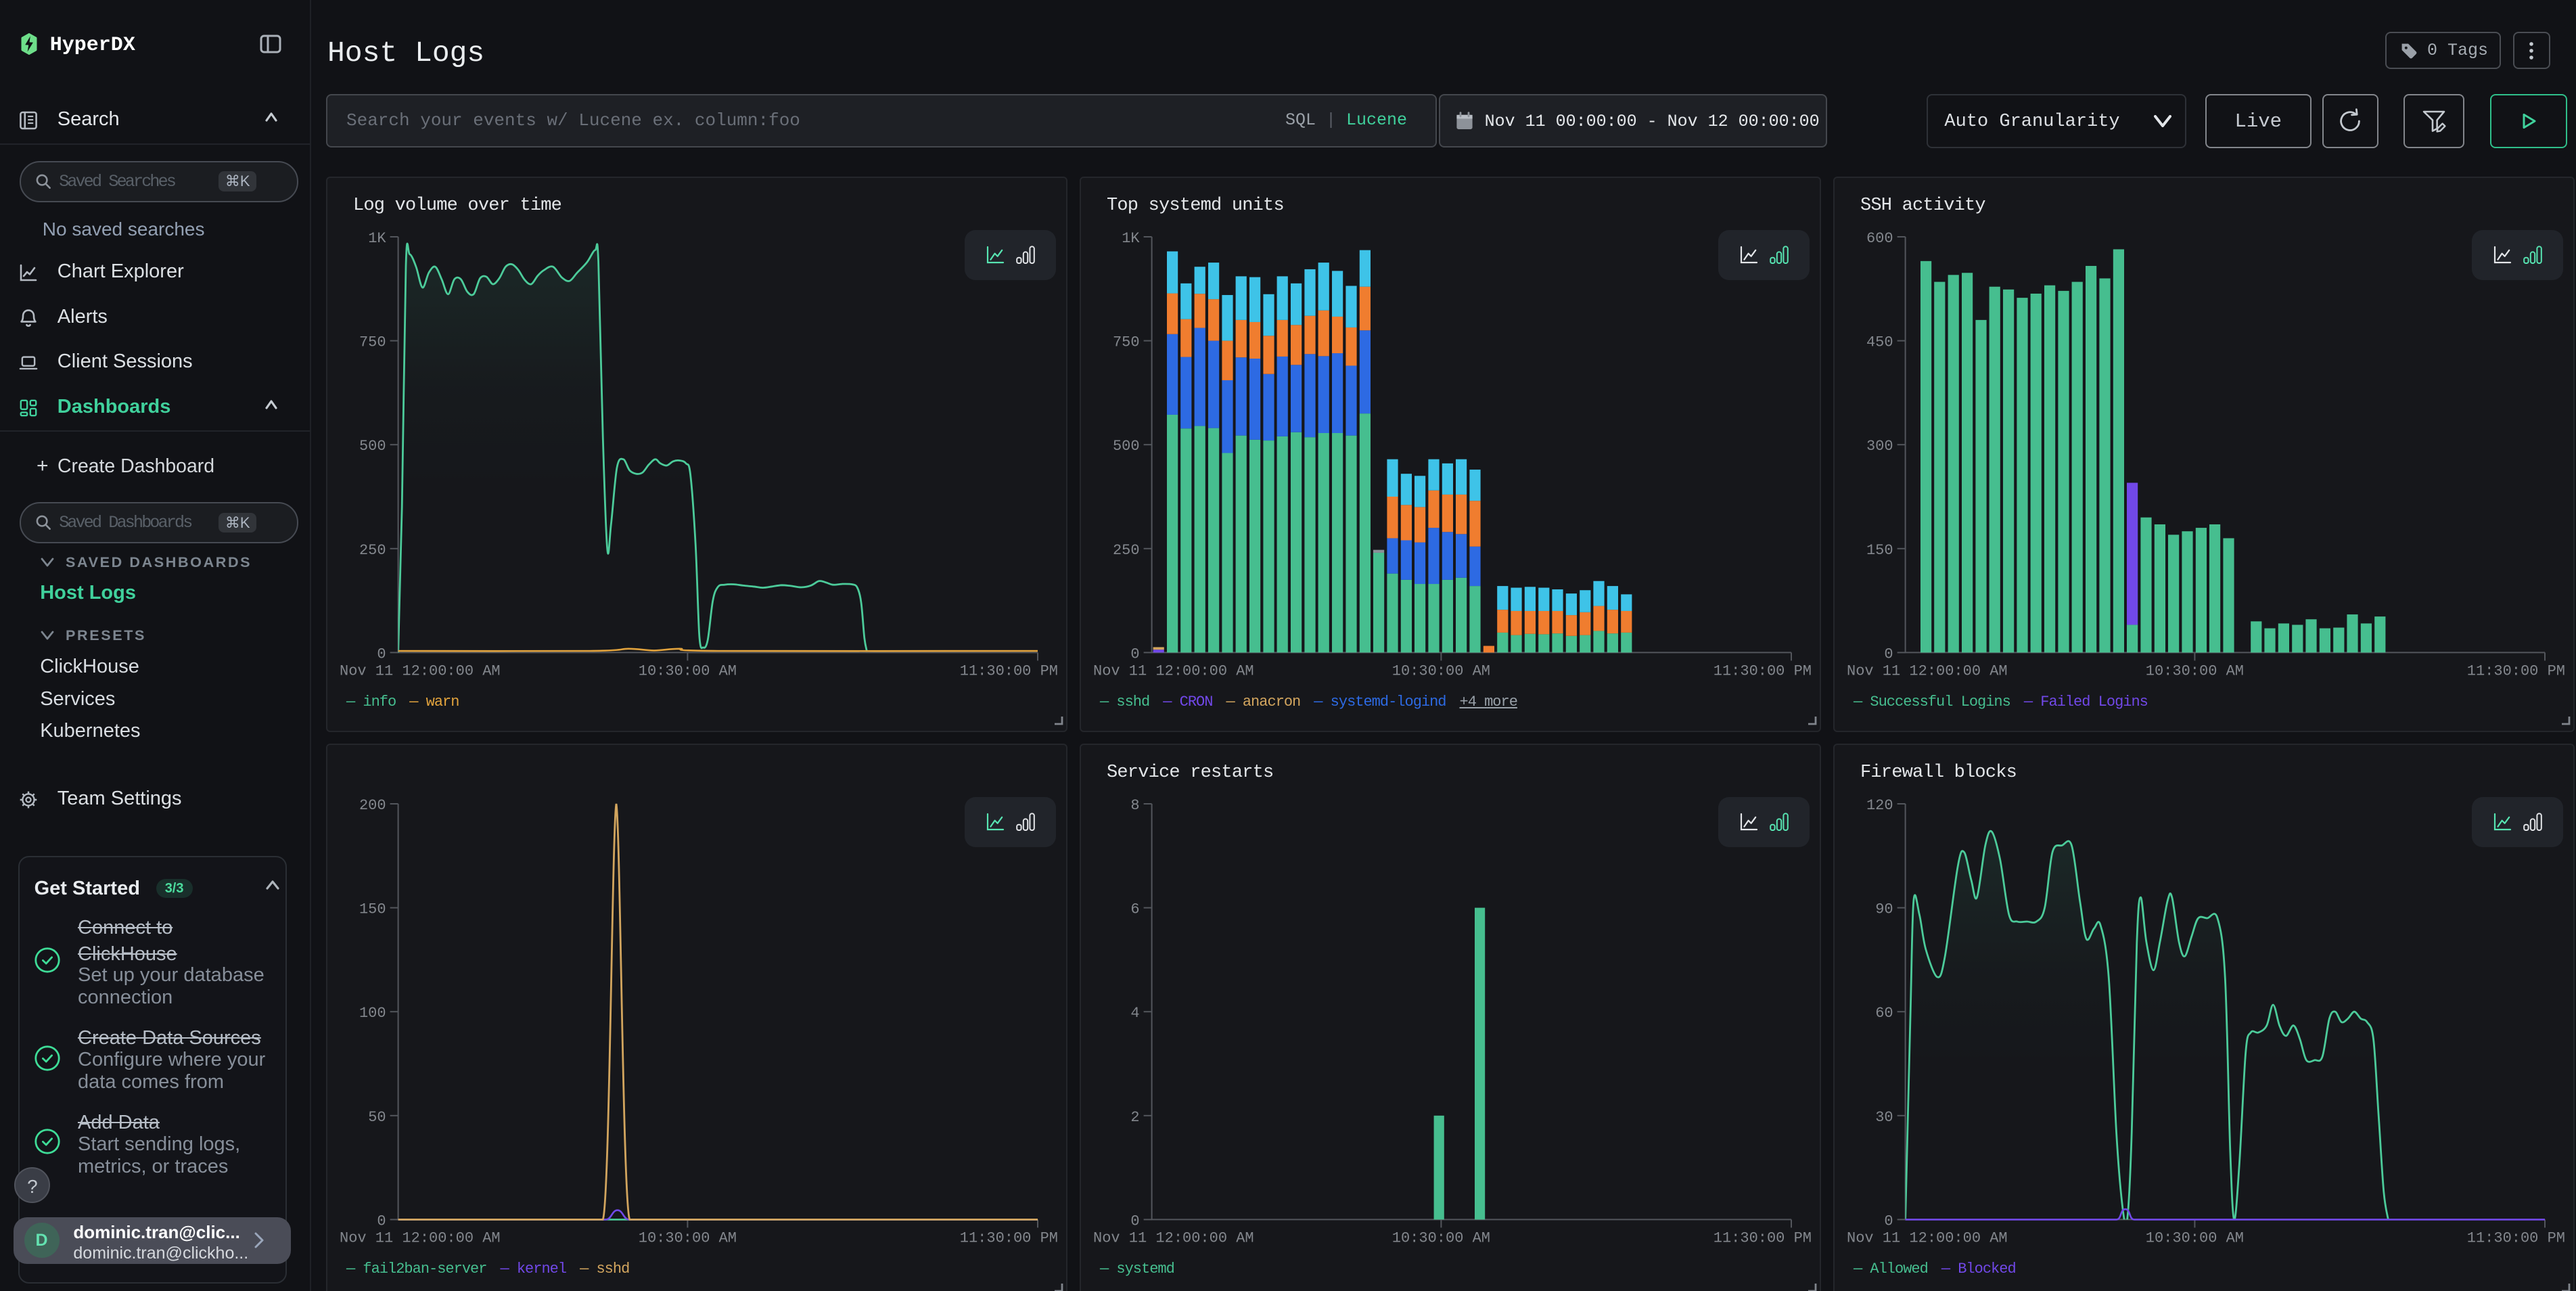 The height and width of the screenshot is (1291, 2576). Describe the element at coordinates (1879, 447) in the screenshot. I see `svg-text: 300` at that location.